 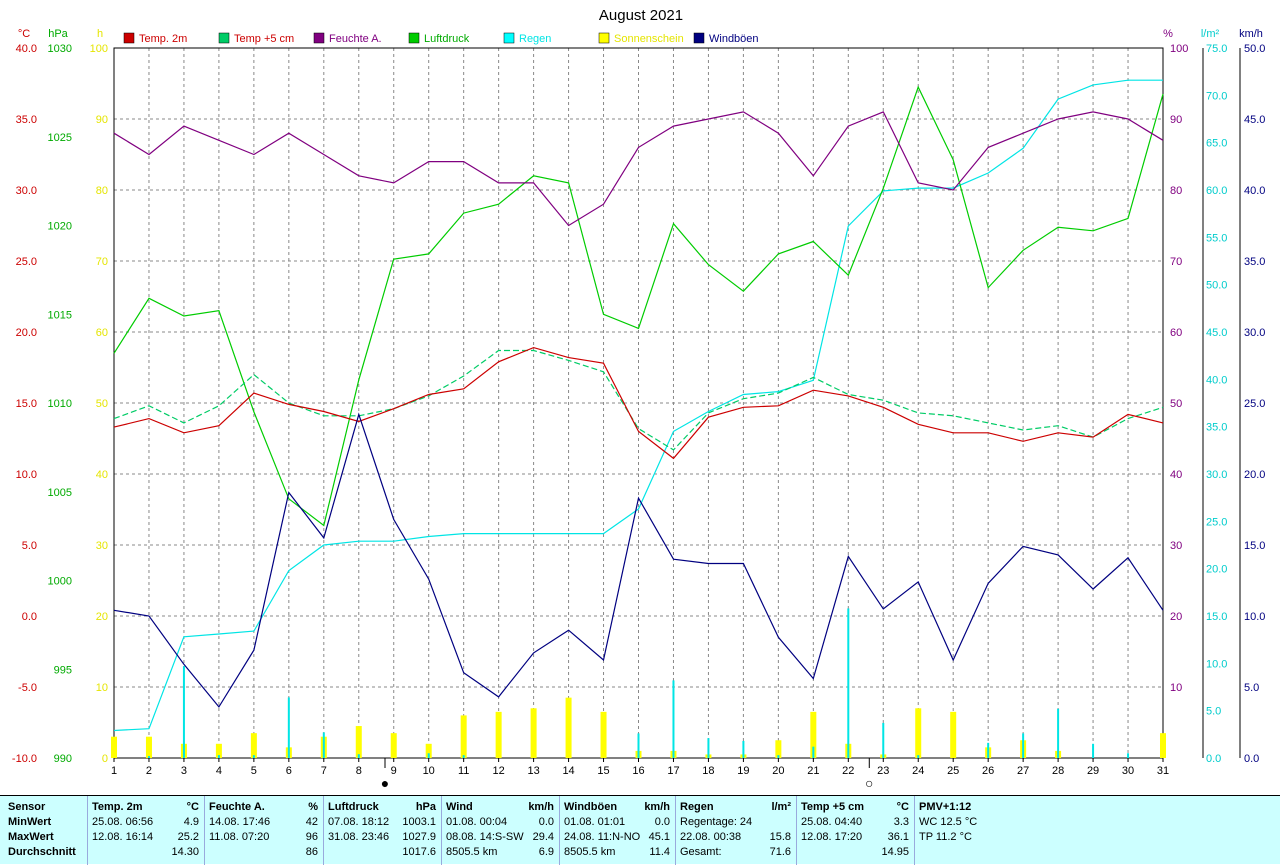 What do you see at coordinates (945, 807) in the screenshot?
I see `column-title: PMV+1:12` at bounding box center [945, 807].